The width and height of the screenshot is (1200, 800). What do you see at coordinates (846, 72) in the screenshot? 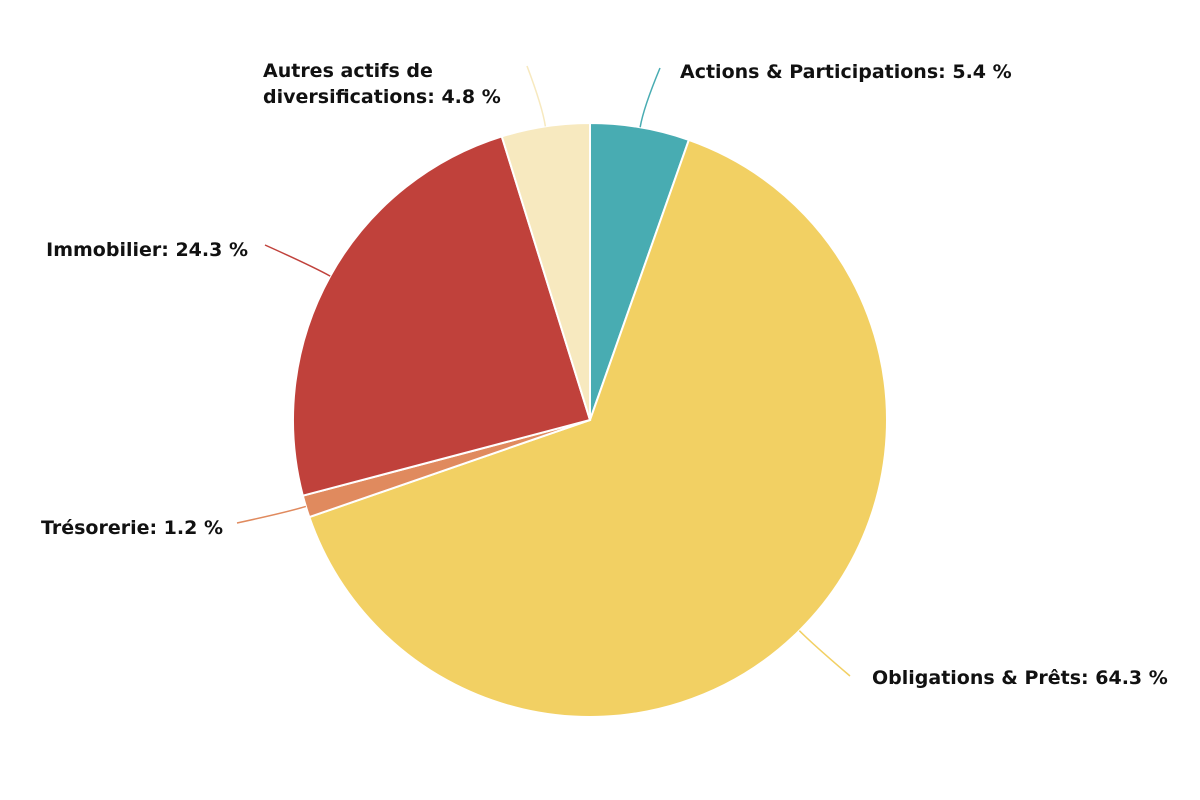
I see `data-label: Actions & Participations: 5.4 %` at bounding box center [846, 72].